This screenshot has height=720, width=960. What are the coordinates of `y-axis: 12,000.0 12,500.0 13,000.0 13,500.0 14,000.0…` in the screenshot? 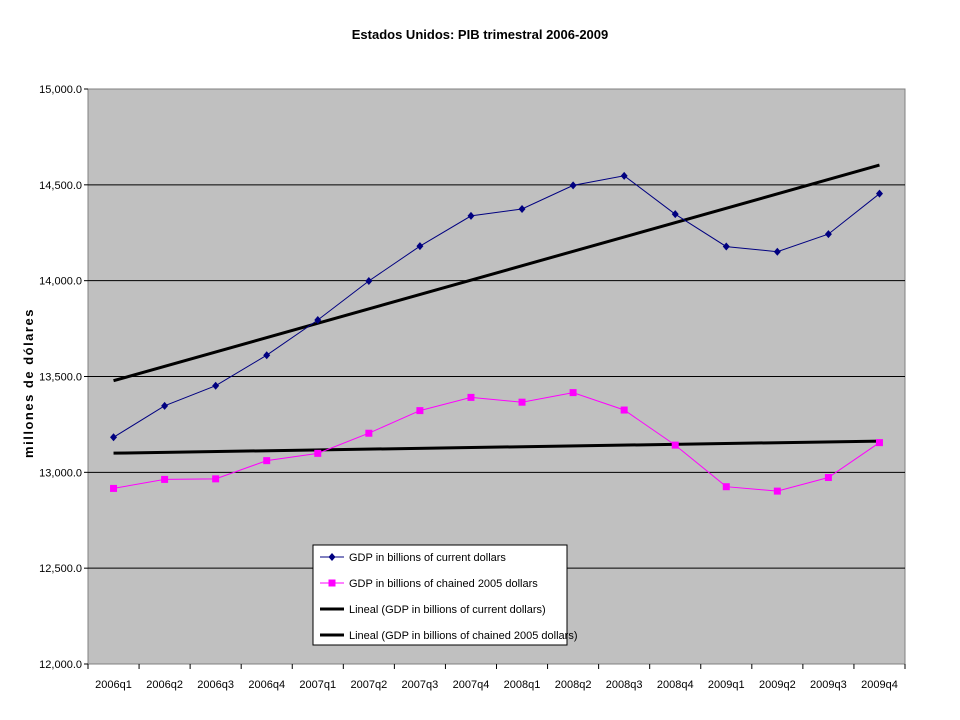 It's located at (63, 377).